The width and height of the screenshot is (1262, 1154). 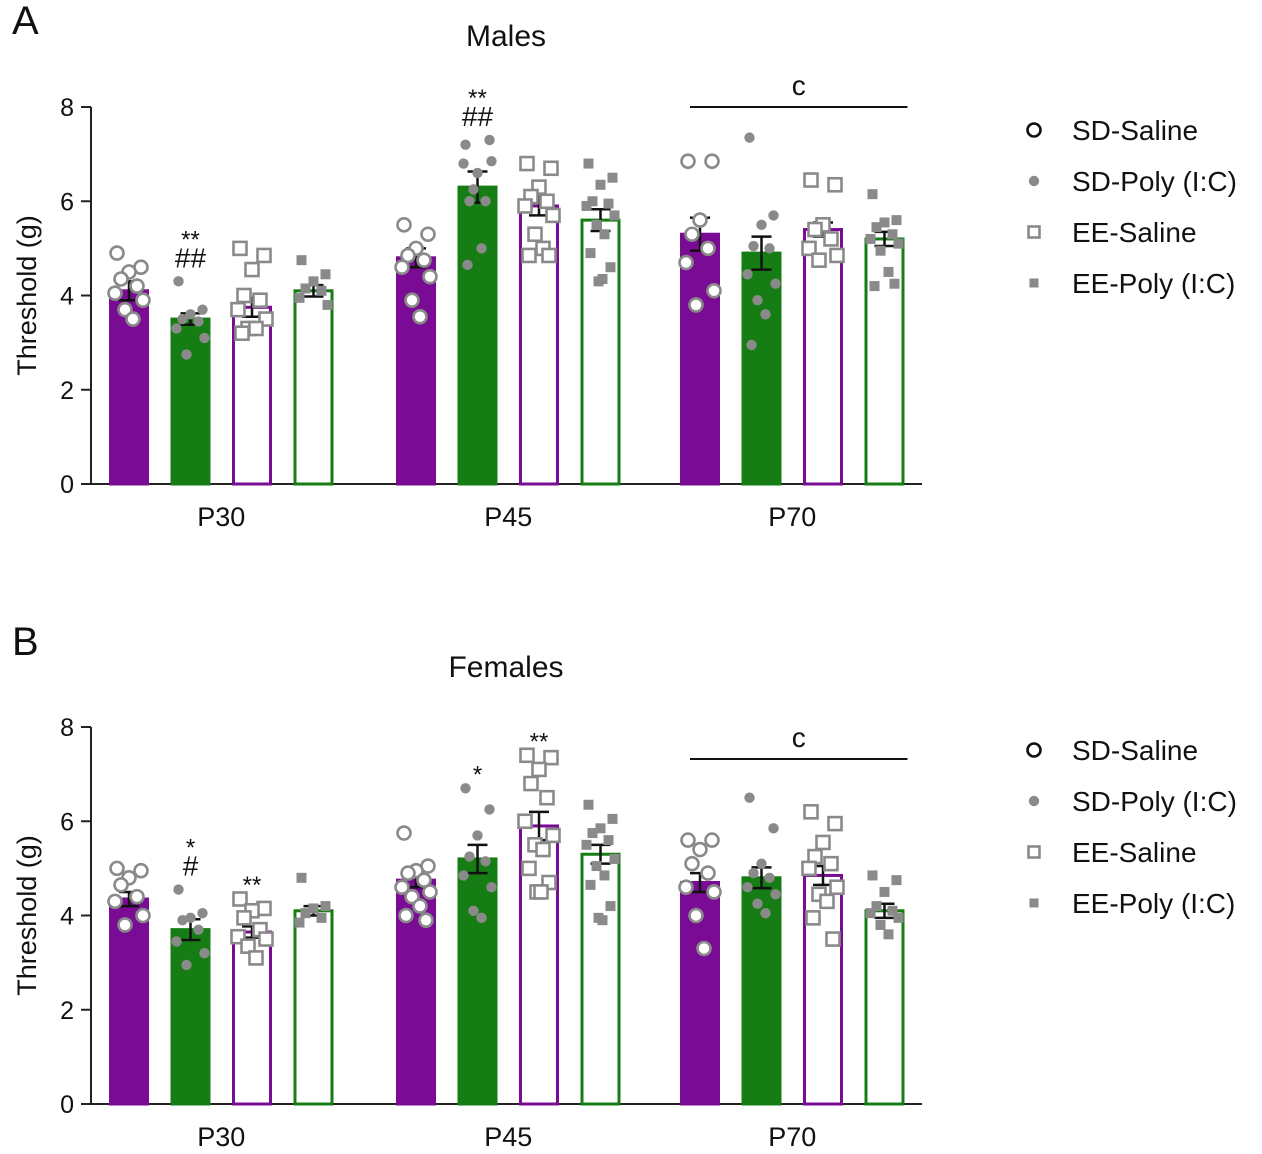 I want to click on legend-item-sd-saline: SD-Saline, so click(x=1112, y=750).